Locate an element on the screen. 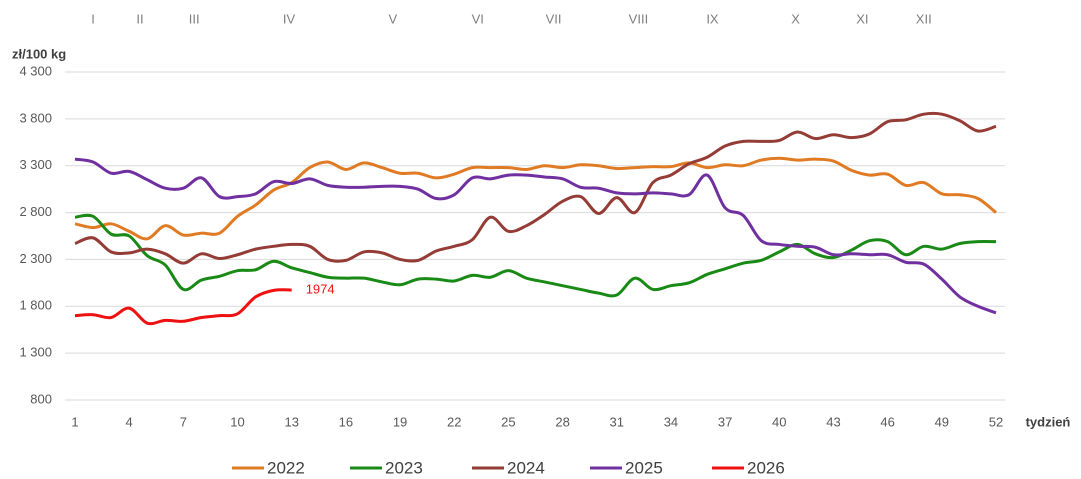 The height and width of the screenshot is (479, 1081). month-label: X is located at coordinates (795, 18).